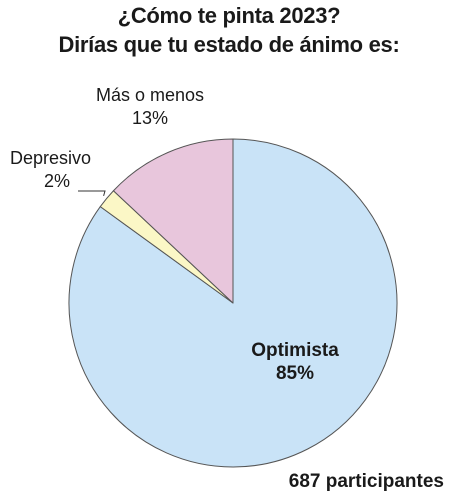 Image resolution: width=458 pixels, height=500 pixels. Describe the element at coordinates (229, 15) in the screenshot. I see `chart-title-line1: ¿Cómo te pinta 2023?` at that location.